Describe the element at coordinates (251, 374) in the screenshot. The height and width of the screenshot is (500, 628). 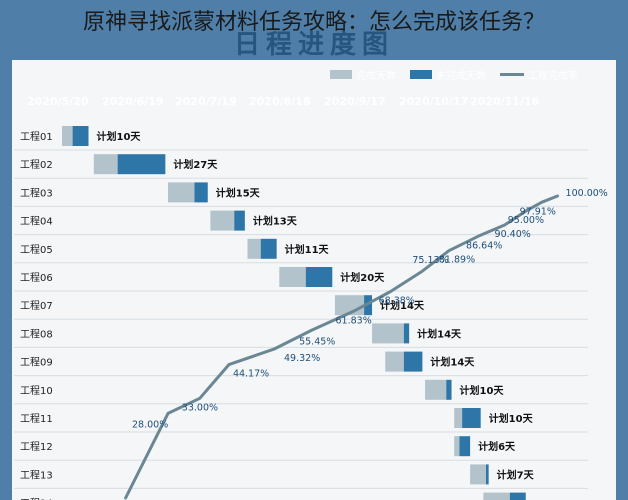
I see `rate-label: 44.17%` at that location.